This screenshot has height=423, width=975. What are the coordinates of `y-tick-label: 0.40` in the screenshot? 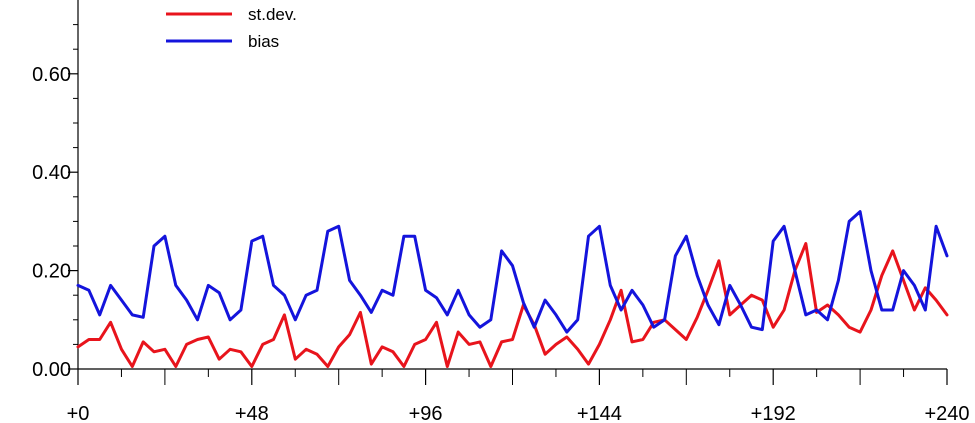 It's located at (51, 173).